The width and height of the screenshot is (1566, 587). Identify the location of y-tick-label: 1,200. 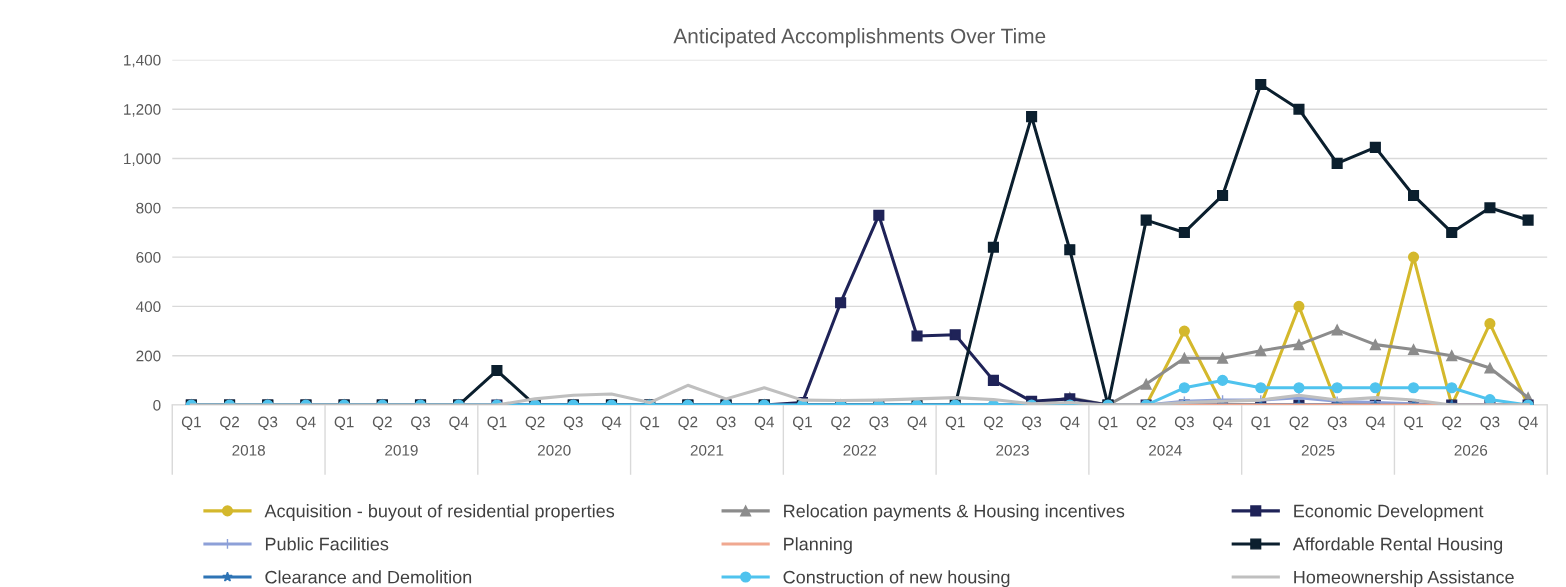
(142, 110).